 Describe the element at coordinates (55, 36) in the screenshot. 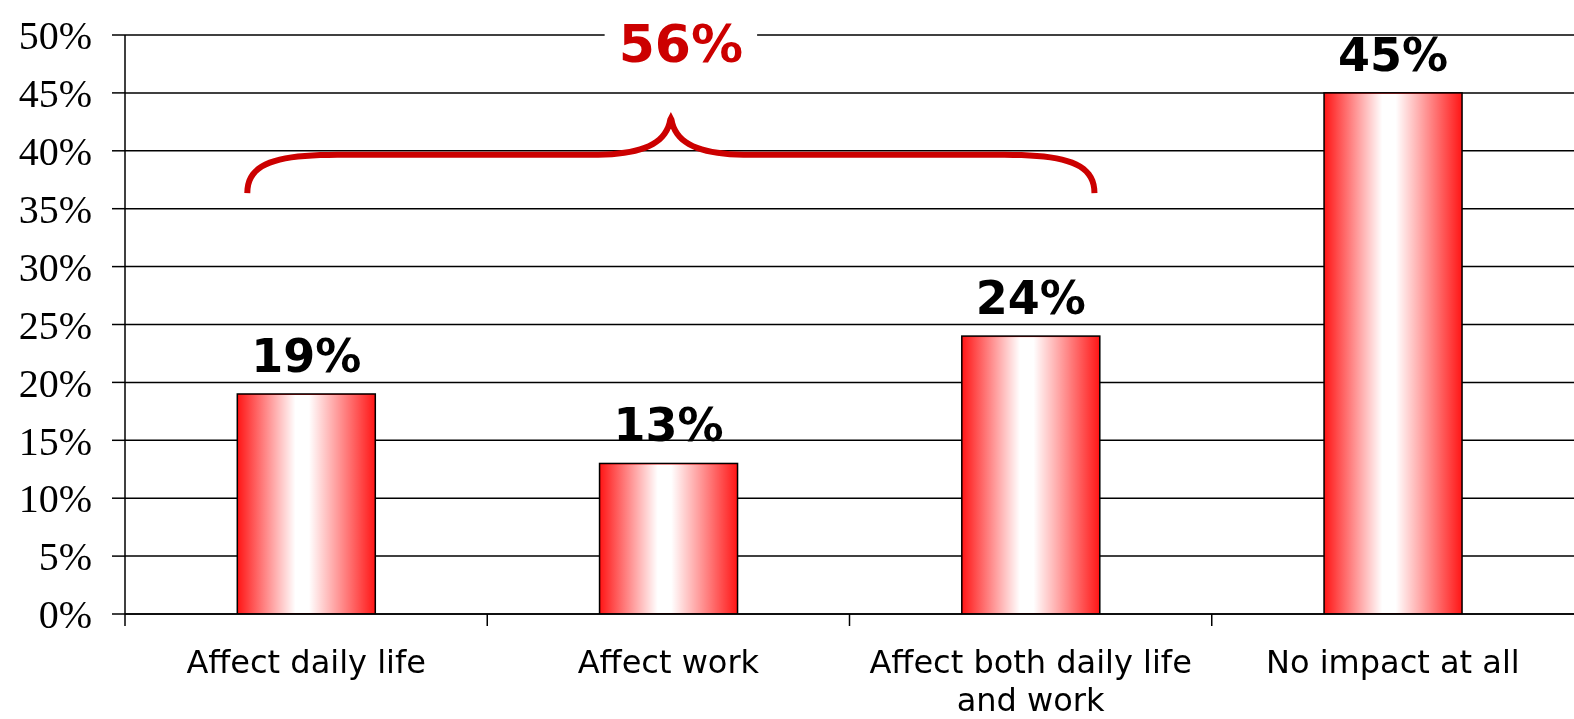

I see `y-tick-label: 50%` at that location.